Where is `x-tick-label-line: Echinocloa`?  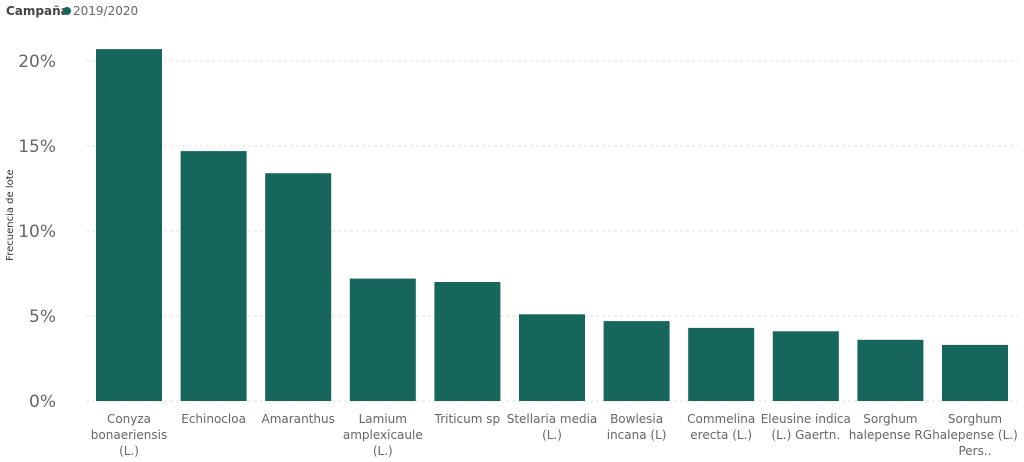
x-tick-label-line: Echinocloa is located at coordinates (213, 419).